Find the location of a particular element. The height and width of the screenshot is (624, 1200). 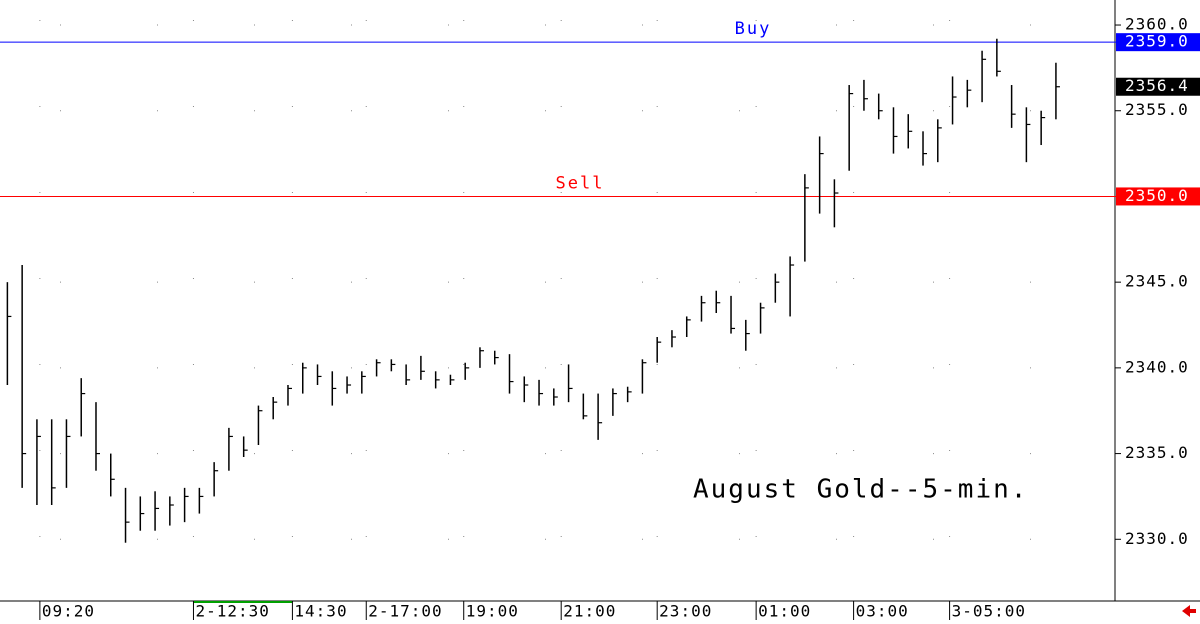

x-tick-label: 19:00 is located at coordinates (492, 611).